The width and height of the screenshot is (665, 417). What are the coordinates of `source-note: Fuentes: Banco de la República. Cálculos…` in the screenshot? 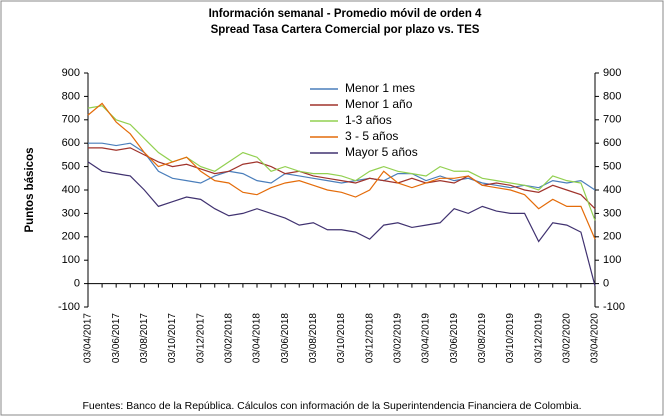 It's located at (331, 406).